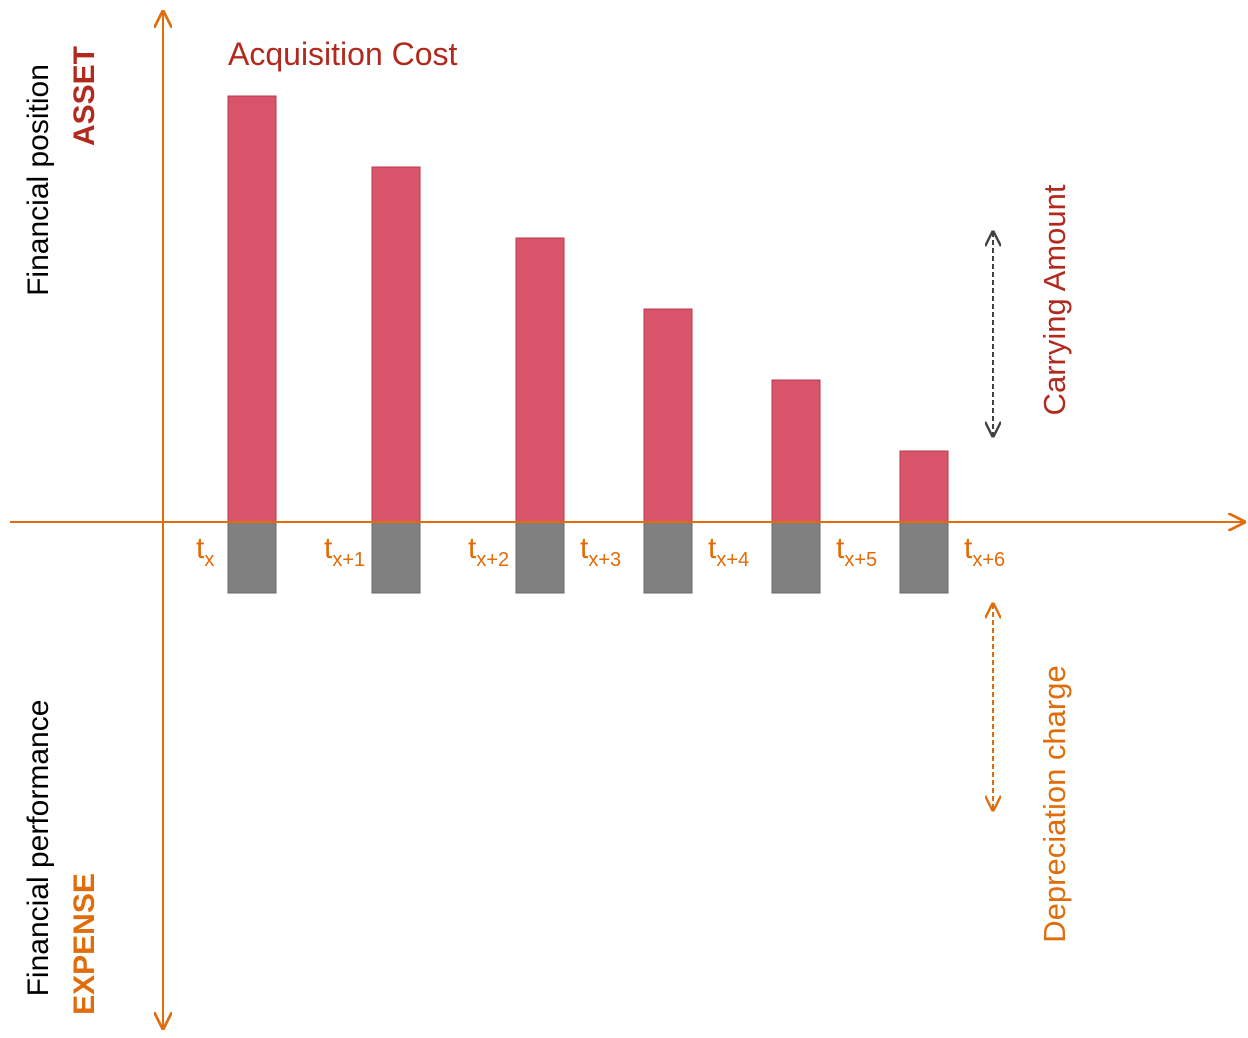 The height and width of the screenshot is (1038, 1248). What do you see at coordinates (856, 551) in the screenshot?
I see `period-label-6: tx+5` at bounding box center [856, 551].